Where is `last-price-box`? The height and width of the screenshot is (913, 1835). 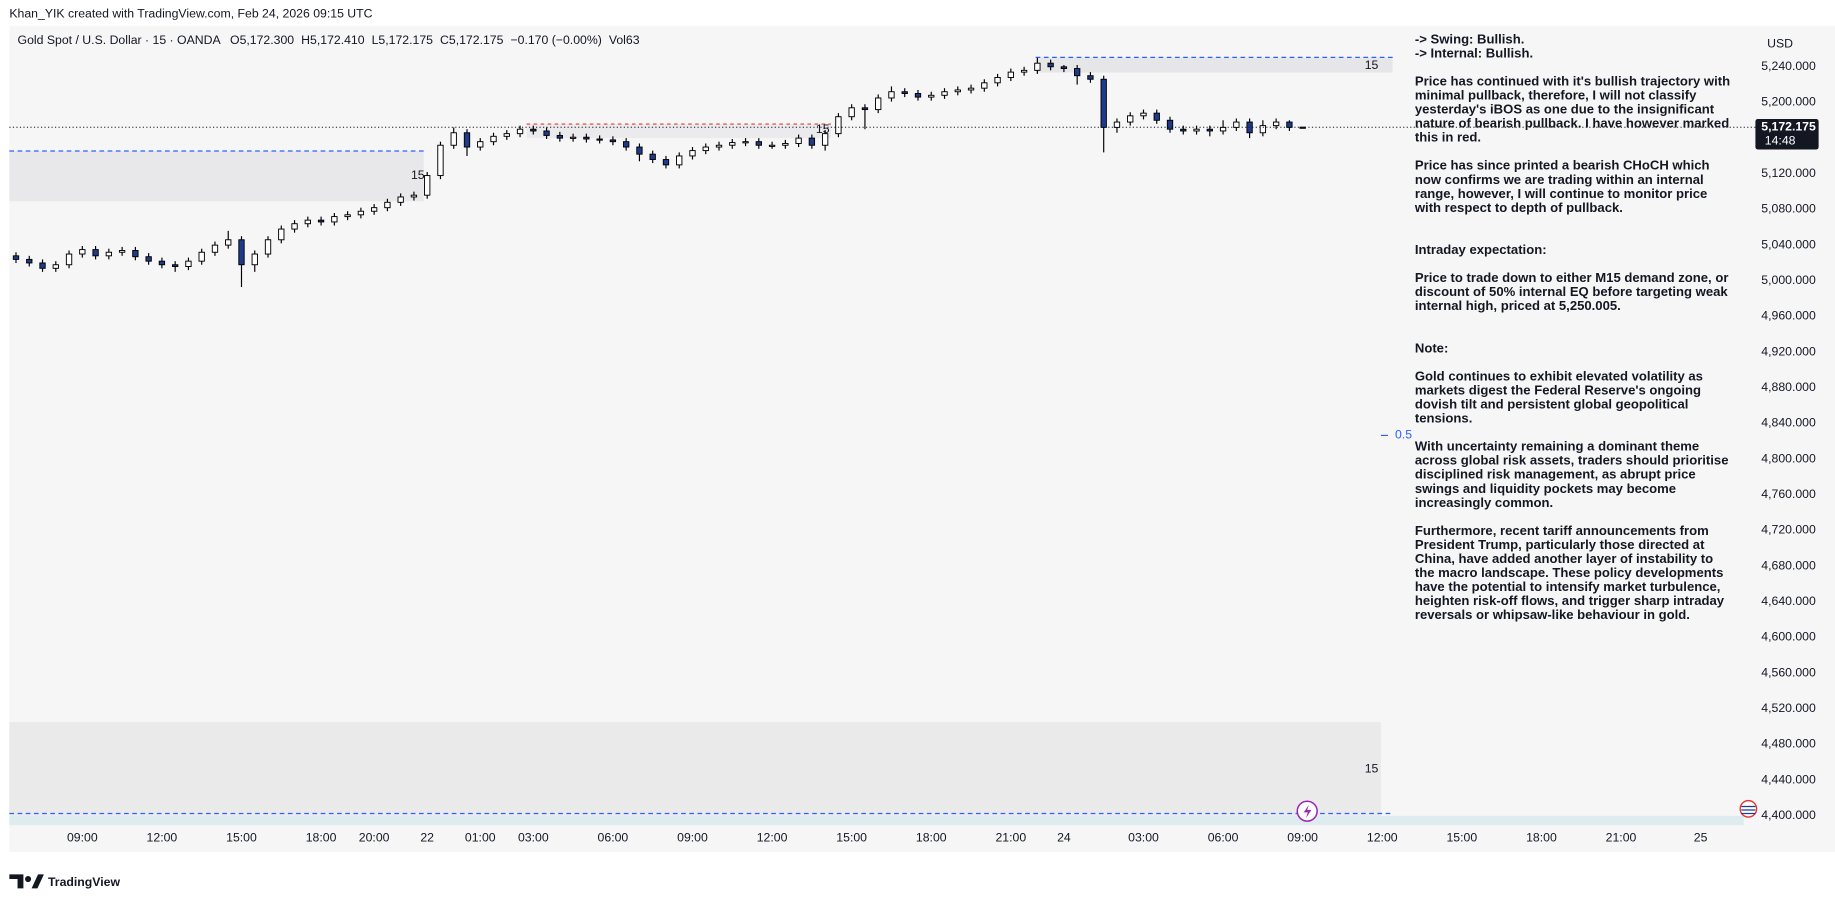 last-price-box is located at coordinates (1787, 134).